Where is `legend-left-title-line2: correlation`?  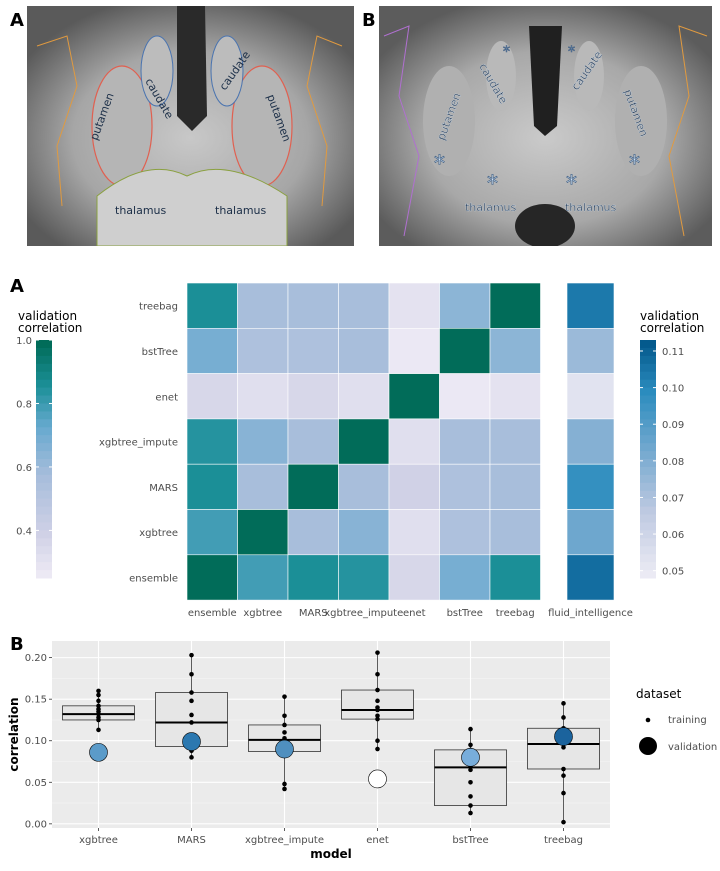 legend-left-title-line2: correlation is located at coordinates (50, 328).